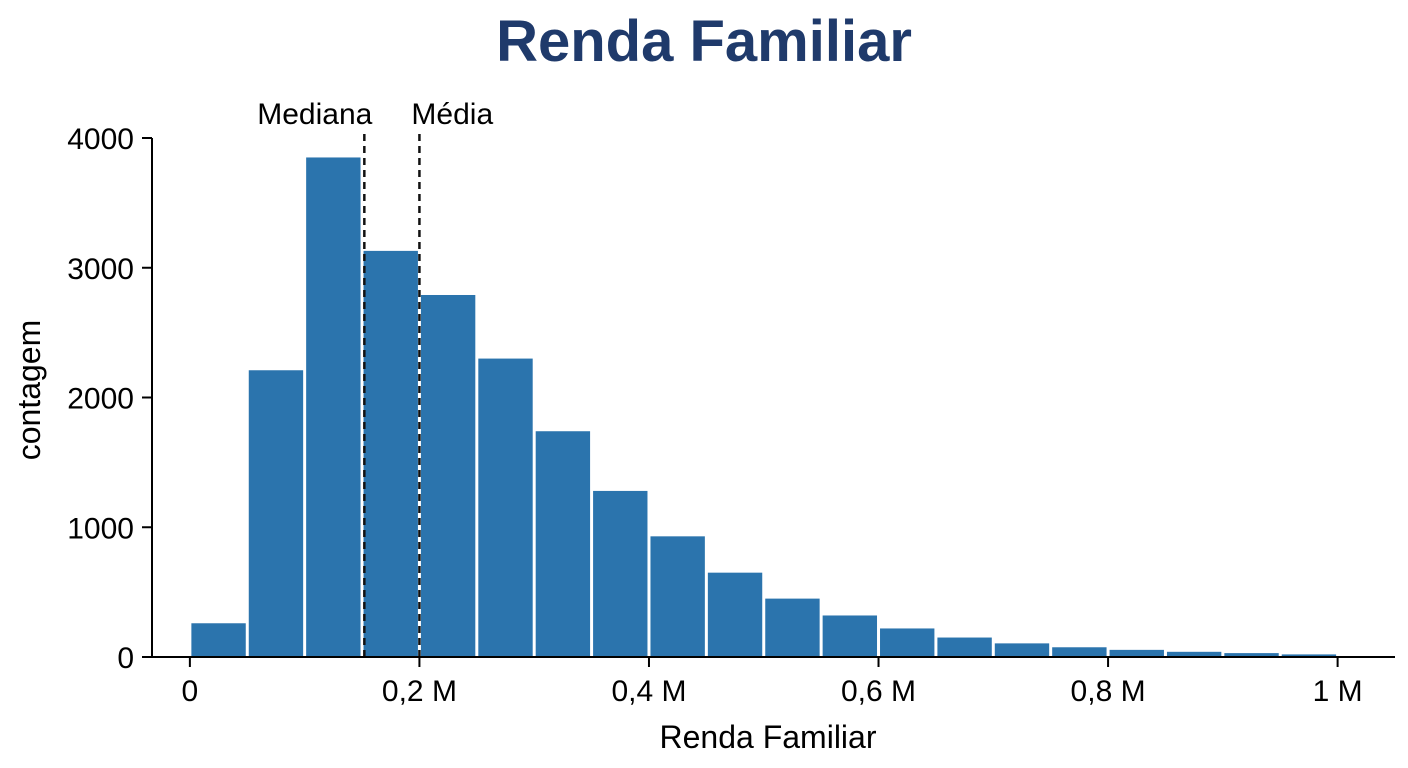 The image size is (1408, 768). Describe the element at coordinates (100, 139) in the screenshot. I see `y-tick-label-4: 4000` at that location.